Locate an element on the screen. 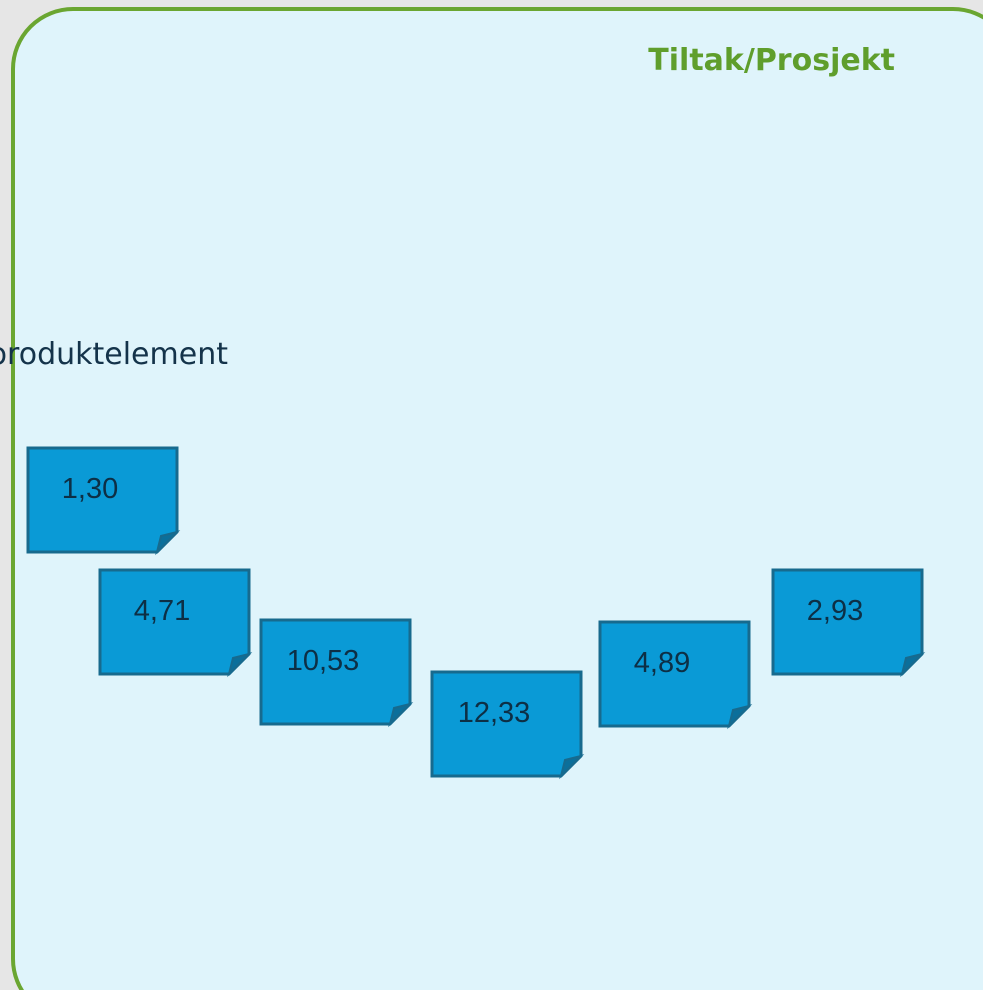  note: 4,89 is located at coordinates (675, 675).